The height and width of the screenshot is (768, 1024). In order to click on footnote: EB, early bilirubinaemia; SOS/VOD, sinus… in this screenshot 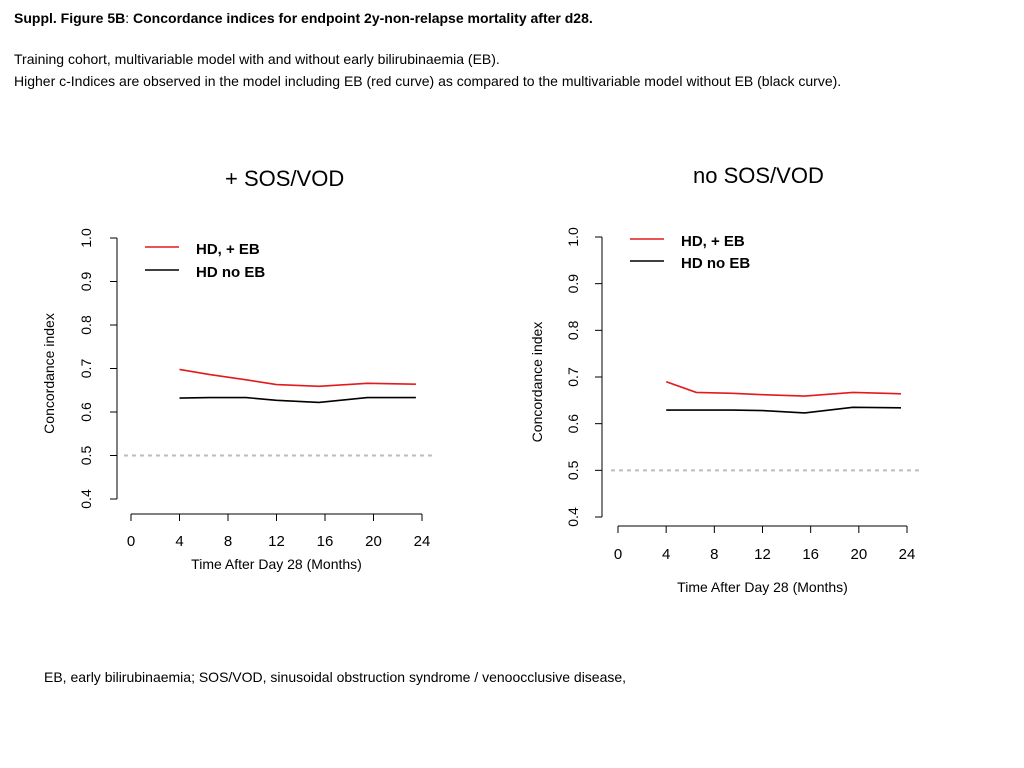, I will do `click(335, 677)`.